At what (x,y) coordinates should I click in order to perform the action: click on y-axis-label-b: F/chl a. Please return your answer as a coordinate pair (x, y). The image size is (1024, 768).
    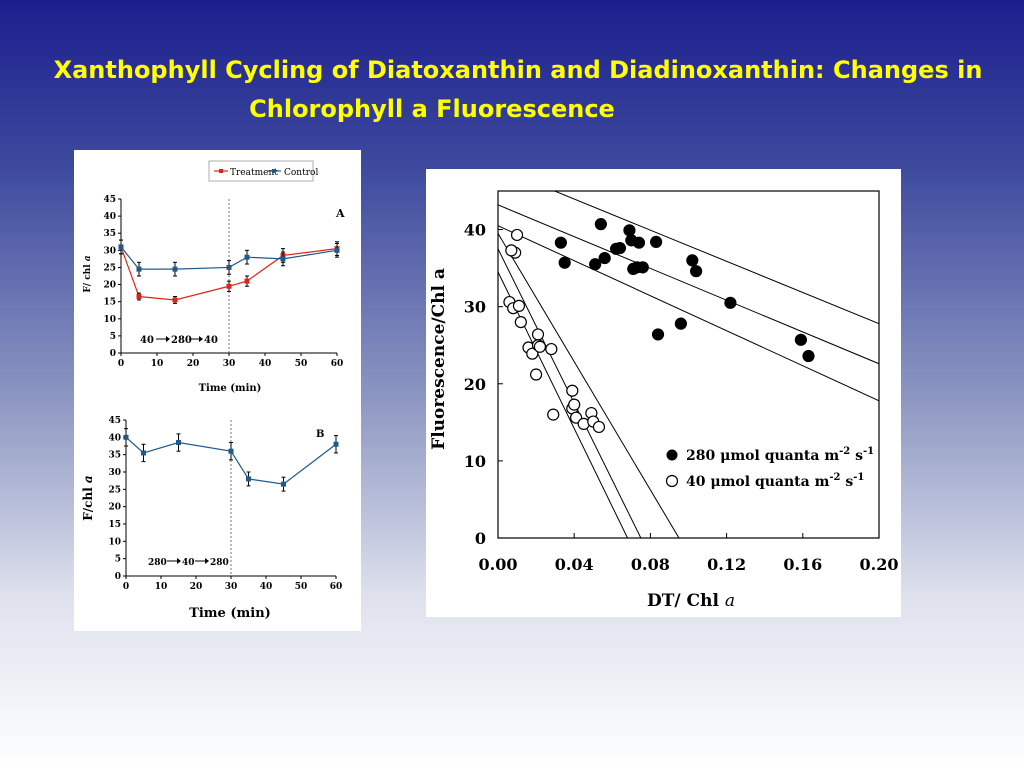
    Looking at the image, I should click on (88, 497).